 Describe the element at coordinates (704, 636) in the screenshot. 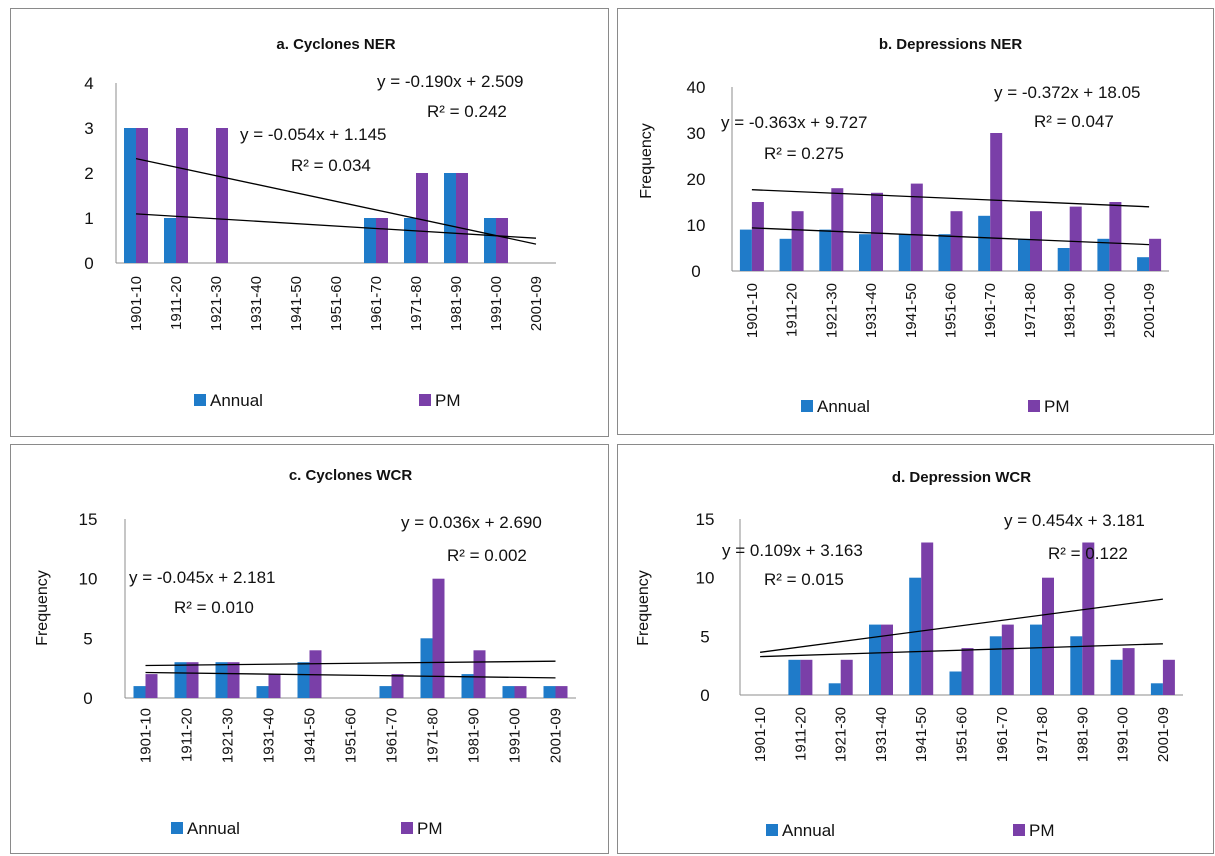

I see `y-tick-label: 5` at that location.